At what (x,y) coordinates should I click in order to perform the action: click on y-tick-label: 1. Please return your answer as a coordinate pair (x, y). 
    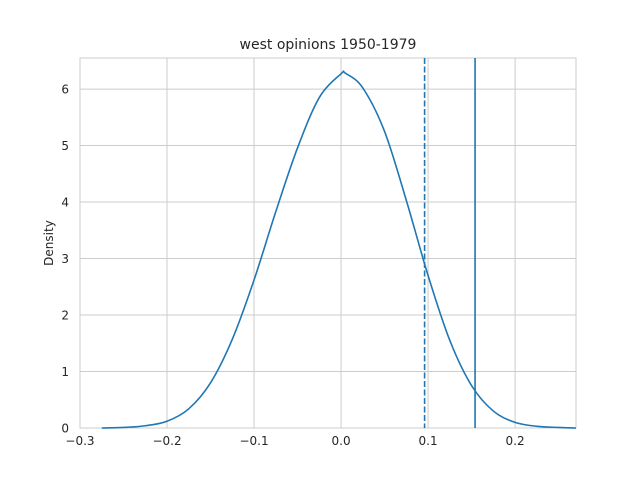
    Looking at the image, I should click on (65, 372).